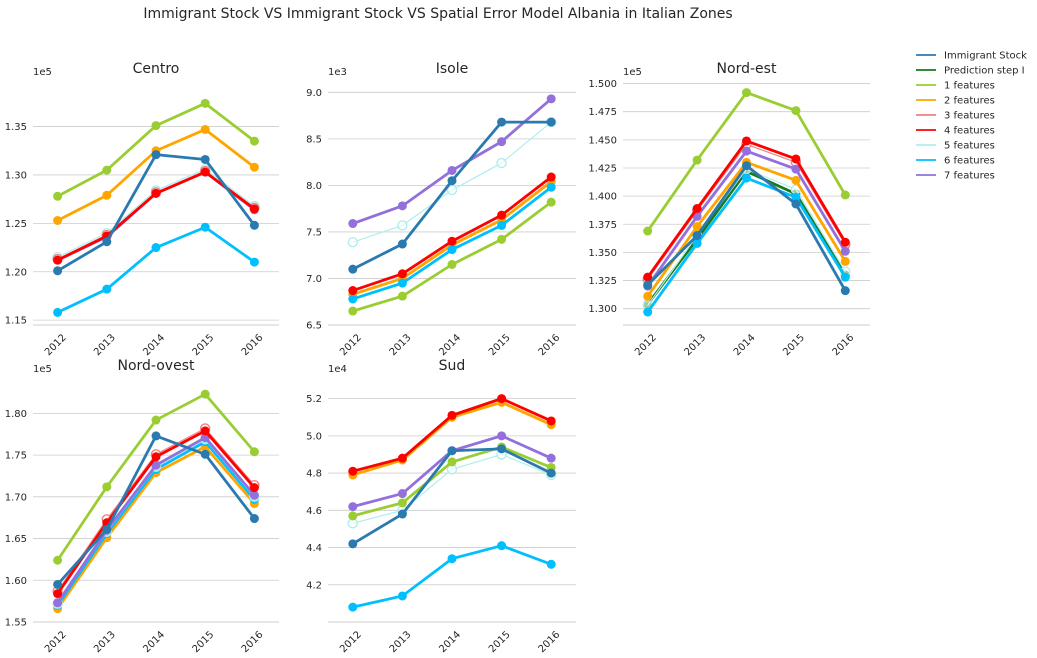 This screenshot has height=658, width=1037. I want to click on y-tick-label: 5.2, so click(314, 399).